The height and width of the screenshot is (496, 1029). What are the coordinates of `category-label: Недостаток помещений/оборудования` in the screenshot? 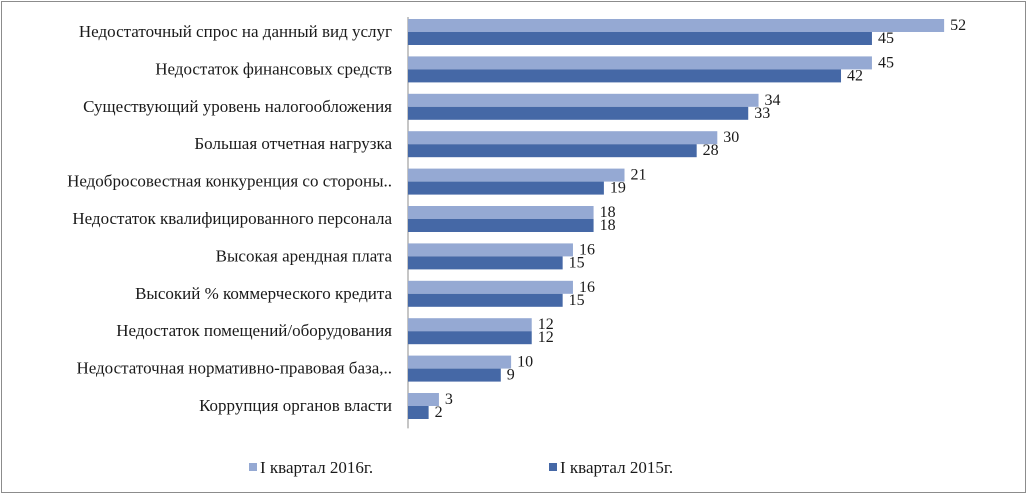 It's located at (254, 330).